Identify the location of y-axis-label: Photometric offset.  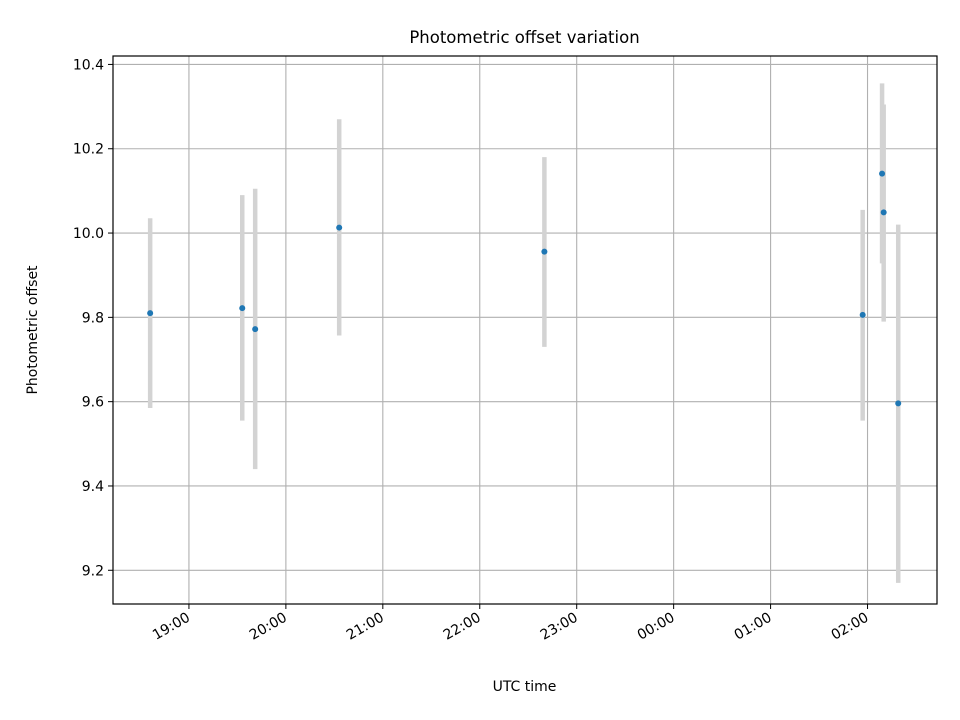
(33, 330).